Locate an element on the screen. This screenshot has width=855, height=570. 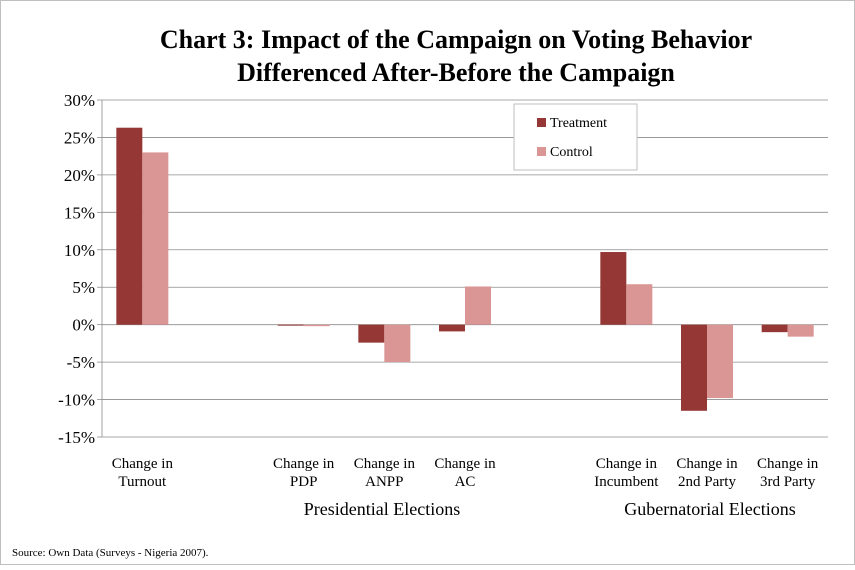
x-tick-label: Turnout is located at coordinates (142, 482).